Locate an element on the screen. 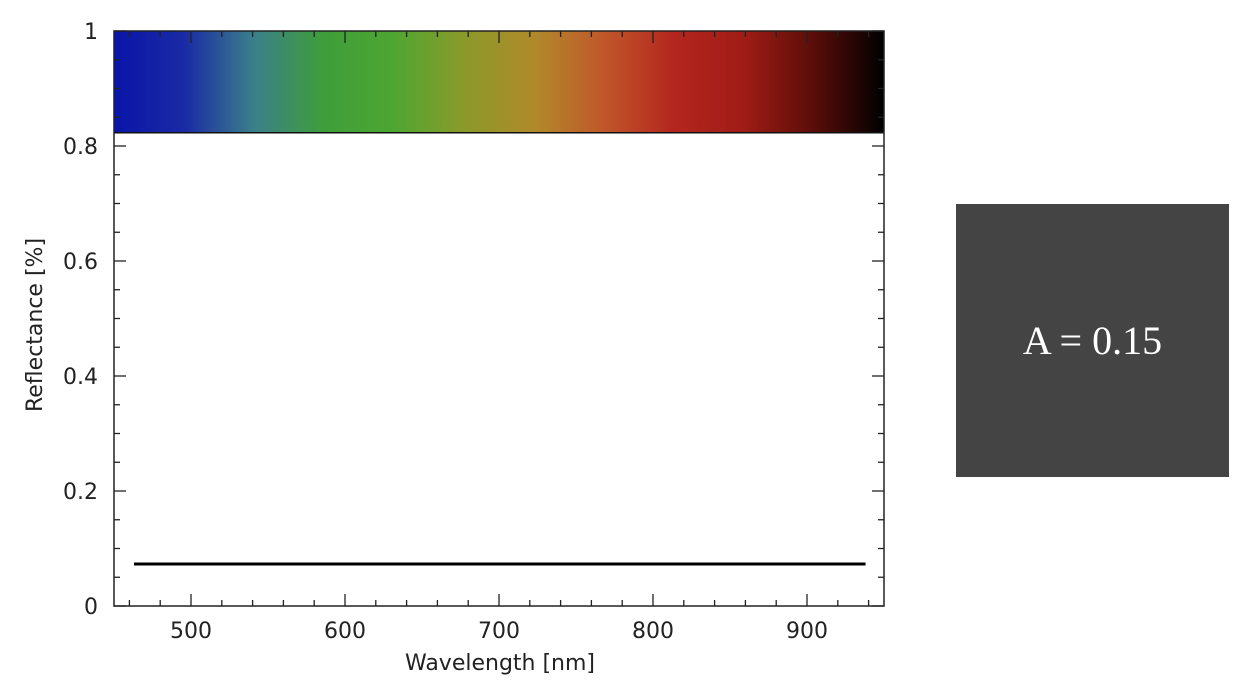 The image size is (1248, 682). y-tick-label: 0.6 is located at coordinates (80, 262).